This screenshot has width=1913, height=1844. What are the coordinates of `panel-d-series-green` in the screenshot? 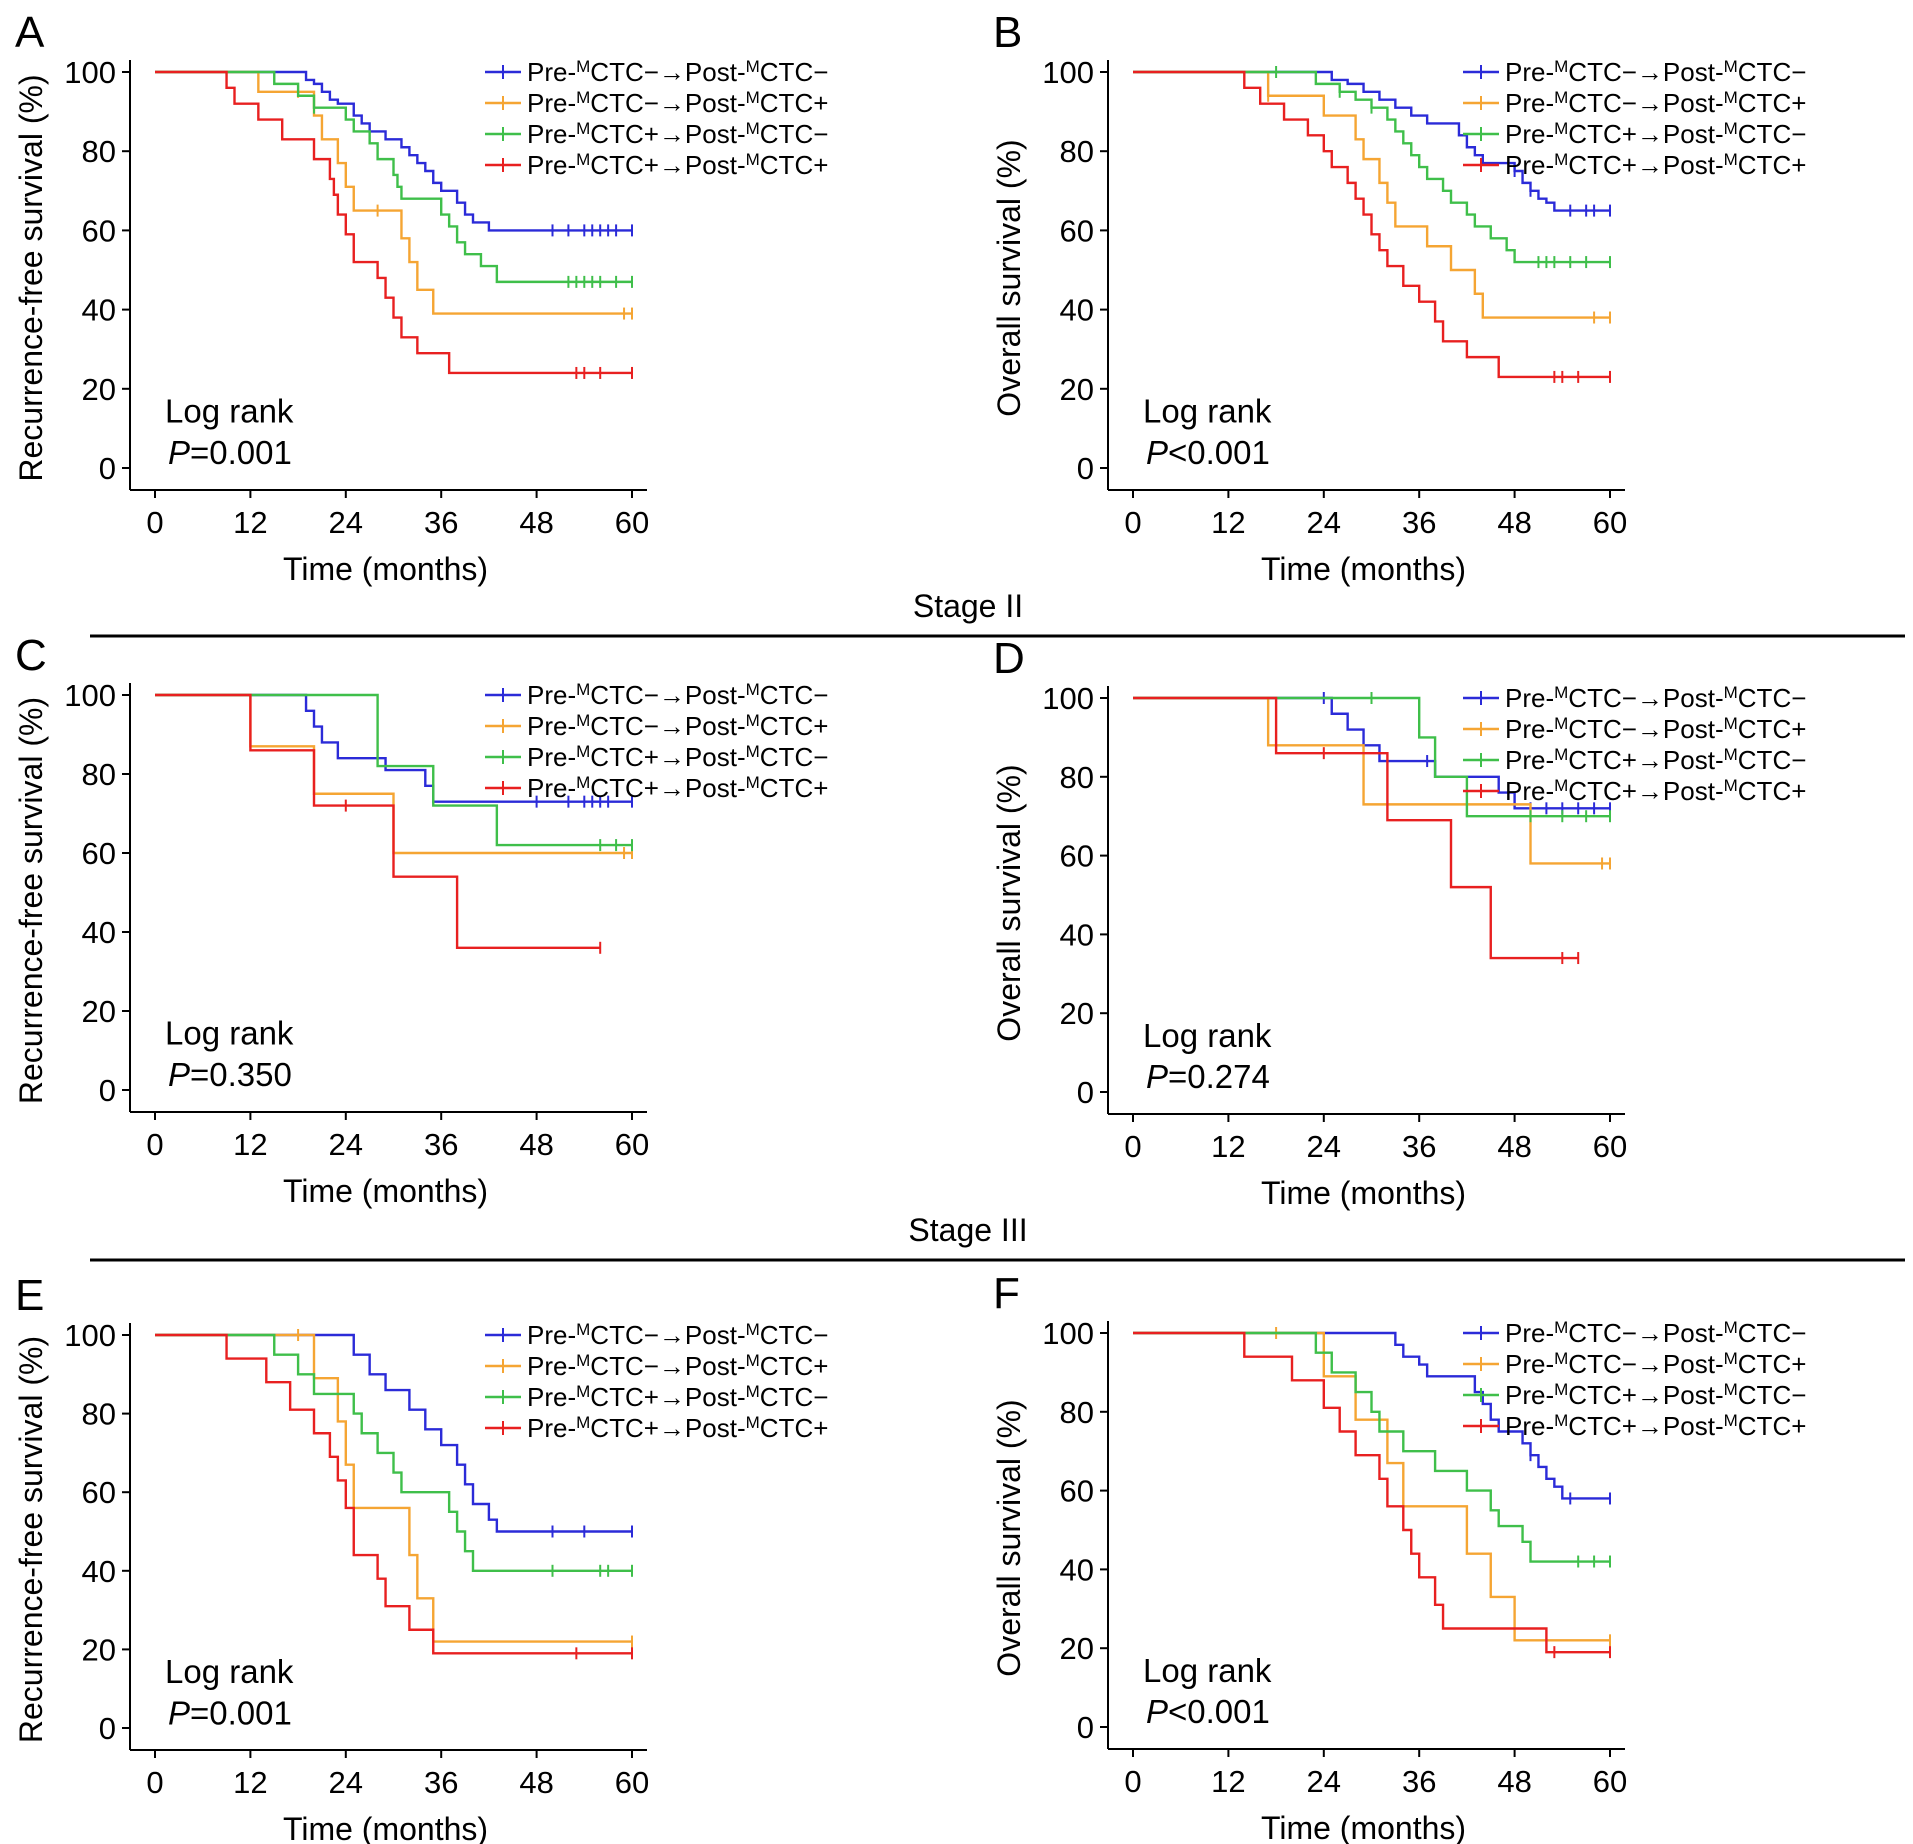 It's located at (1372, 757).